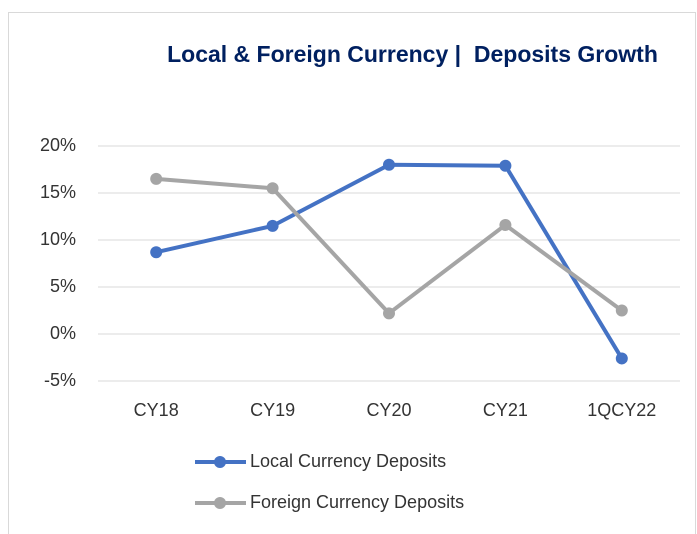 The width and height of the screenshot is (697, 534). Describe the element at coordinates (272, 410) in the screenshot. I see `x-tick-label: CY19` at that location.